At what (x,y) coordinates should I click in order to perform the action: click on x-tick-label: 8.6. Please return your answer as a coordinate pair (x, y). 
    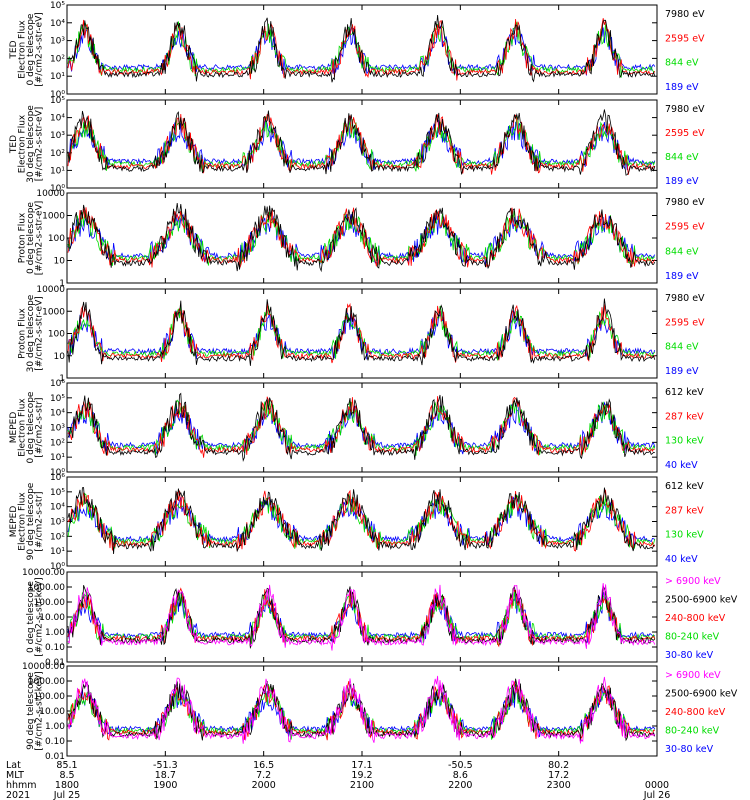
    Looking at the image, I should click on (460, 775).